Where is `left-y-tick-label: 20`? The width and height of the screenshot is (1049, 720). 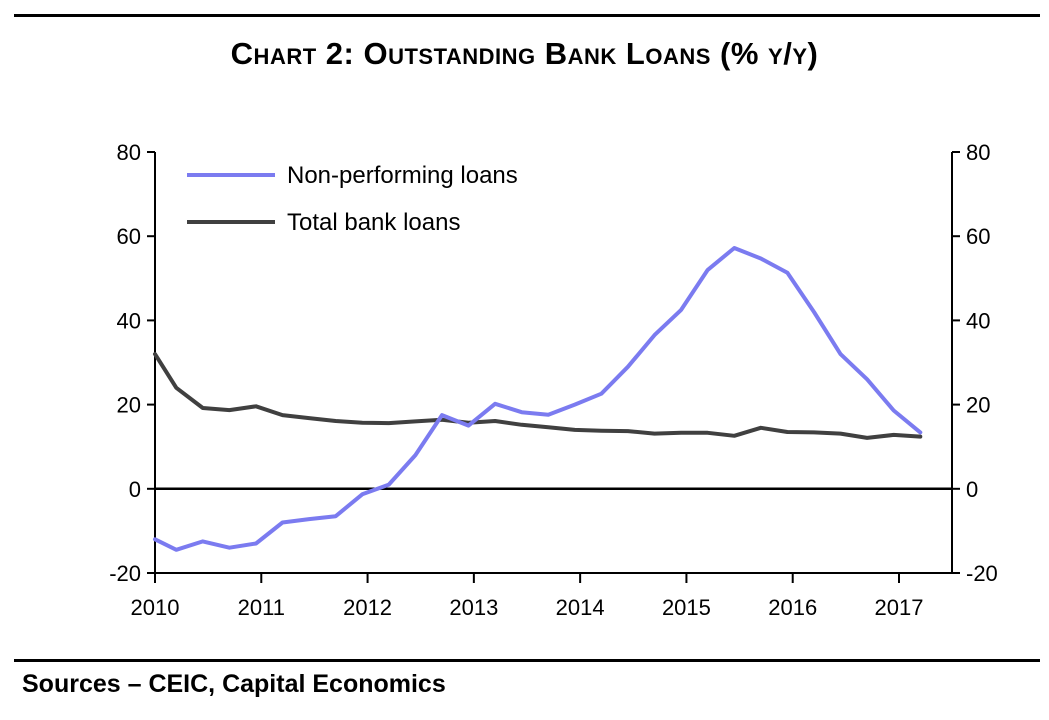
left-y-tick-label: 20 is located at coordinates (129, 405).